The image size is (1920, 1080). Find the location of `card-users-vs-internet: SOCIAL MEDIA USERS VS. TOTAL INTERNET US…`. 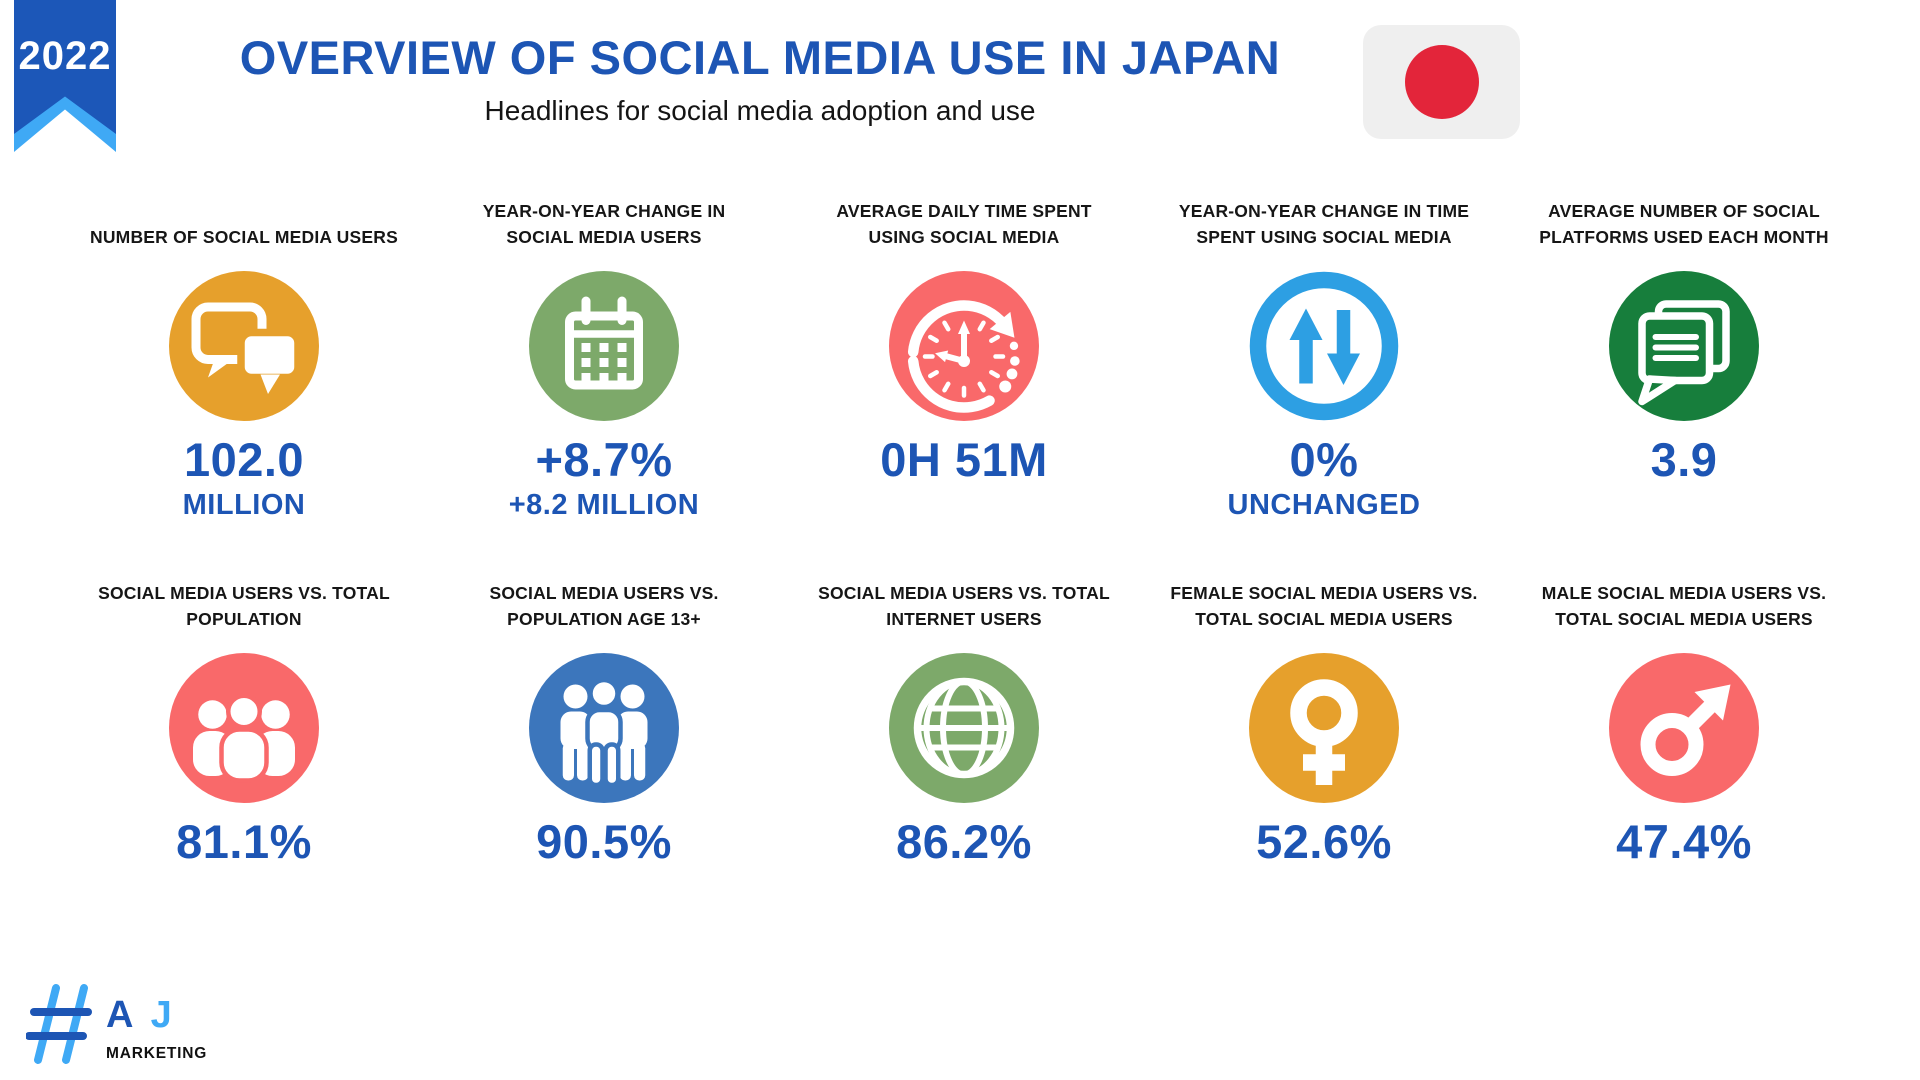

card-users-vs-internet: SOCIAL MEDIA USERS VS. TOTAL INTERNET US… is located at coordinates (964, 710).